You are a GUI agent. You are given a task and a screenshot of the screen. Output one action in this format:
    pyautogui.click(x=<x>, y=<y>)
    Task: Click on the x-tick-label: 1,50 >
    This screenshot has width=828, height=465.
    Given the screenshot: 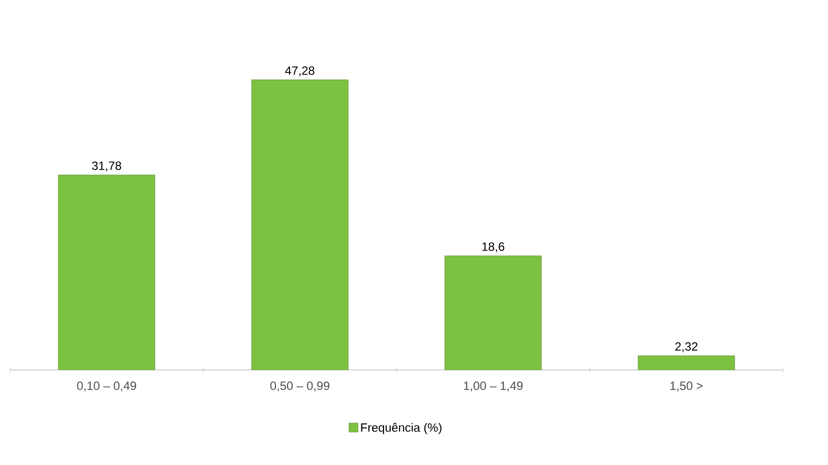 What is the action you would take?
    pyautogui.click(x=686, y=387)
    